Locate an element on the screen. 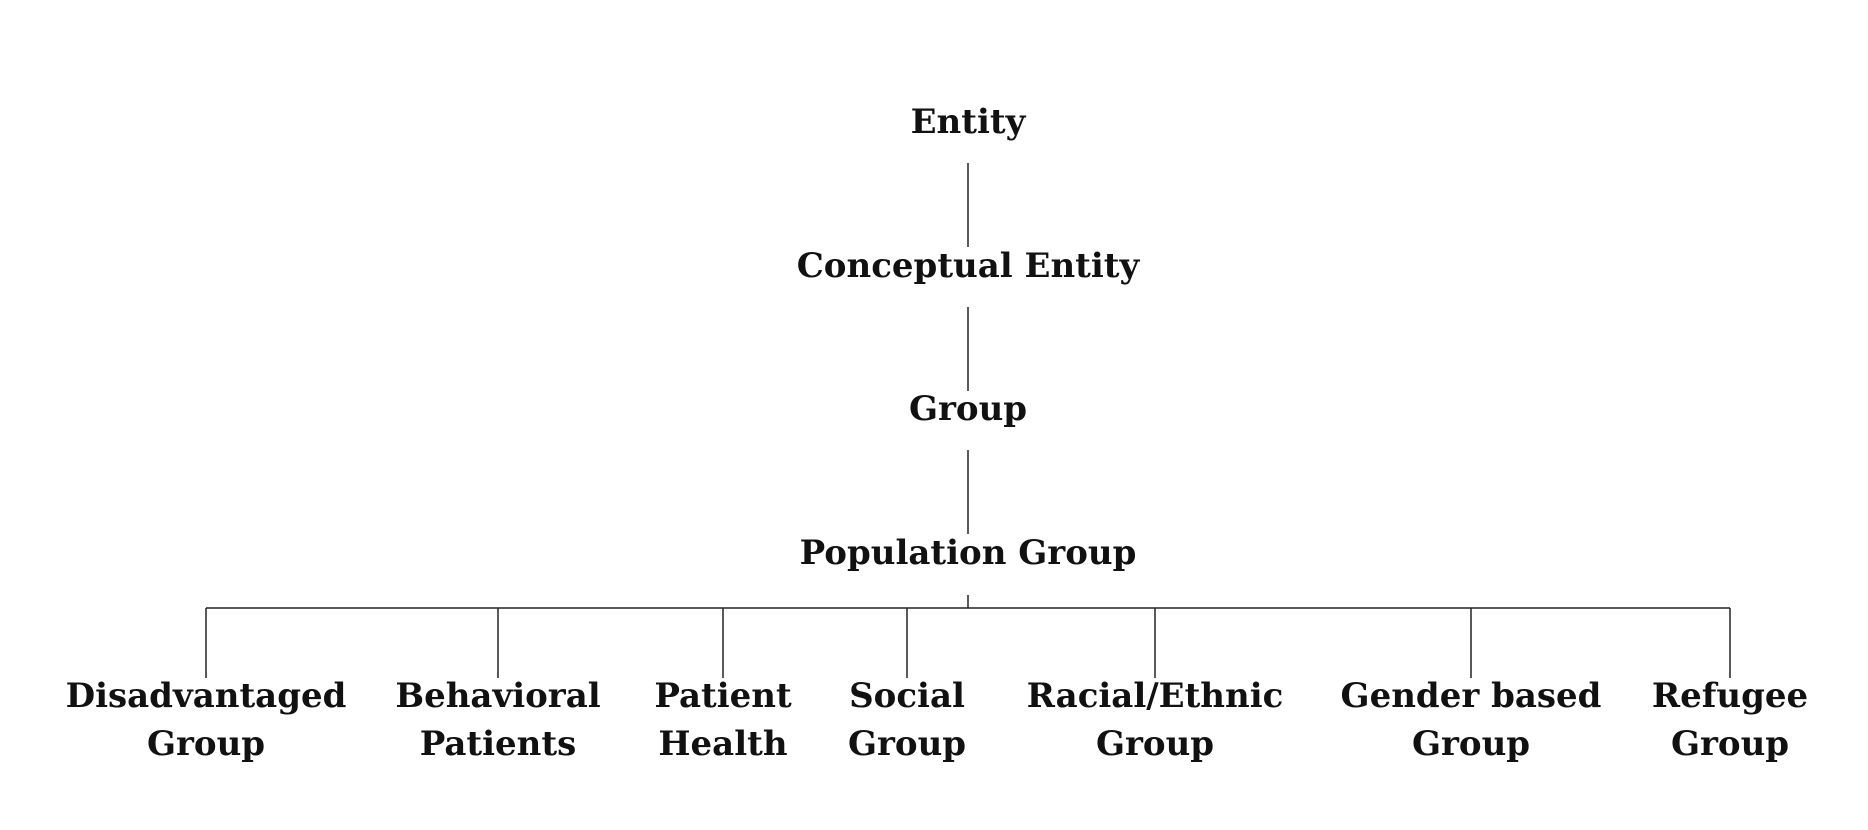  node-refugee-group-label-line-2: Group is located at coordinates (1730, 744).